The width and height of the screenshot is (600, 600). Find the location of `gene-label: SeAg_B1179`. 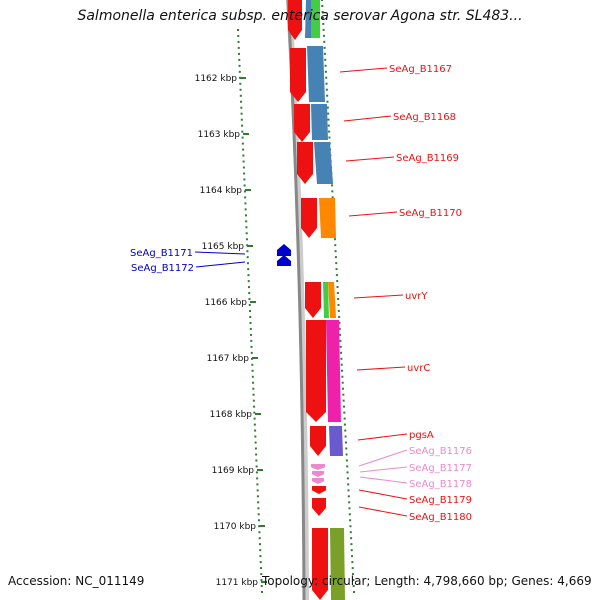

gene-label: SeAg_B1179 is located at coordinates (440, 500).